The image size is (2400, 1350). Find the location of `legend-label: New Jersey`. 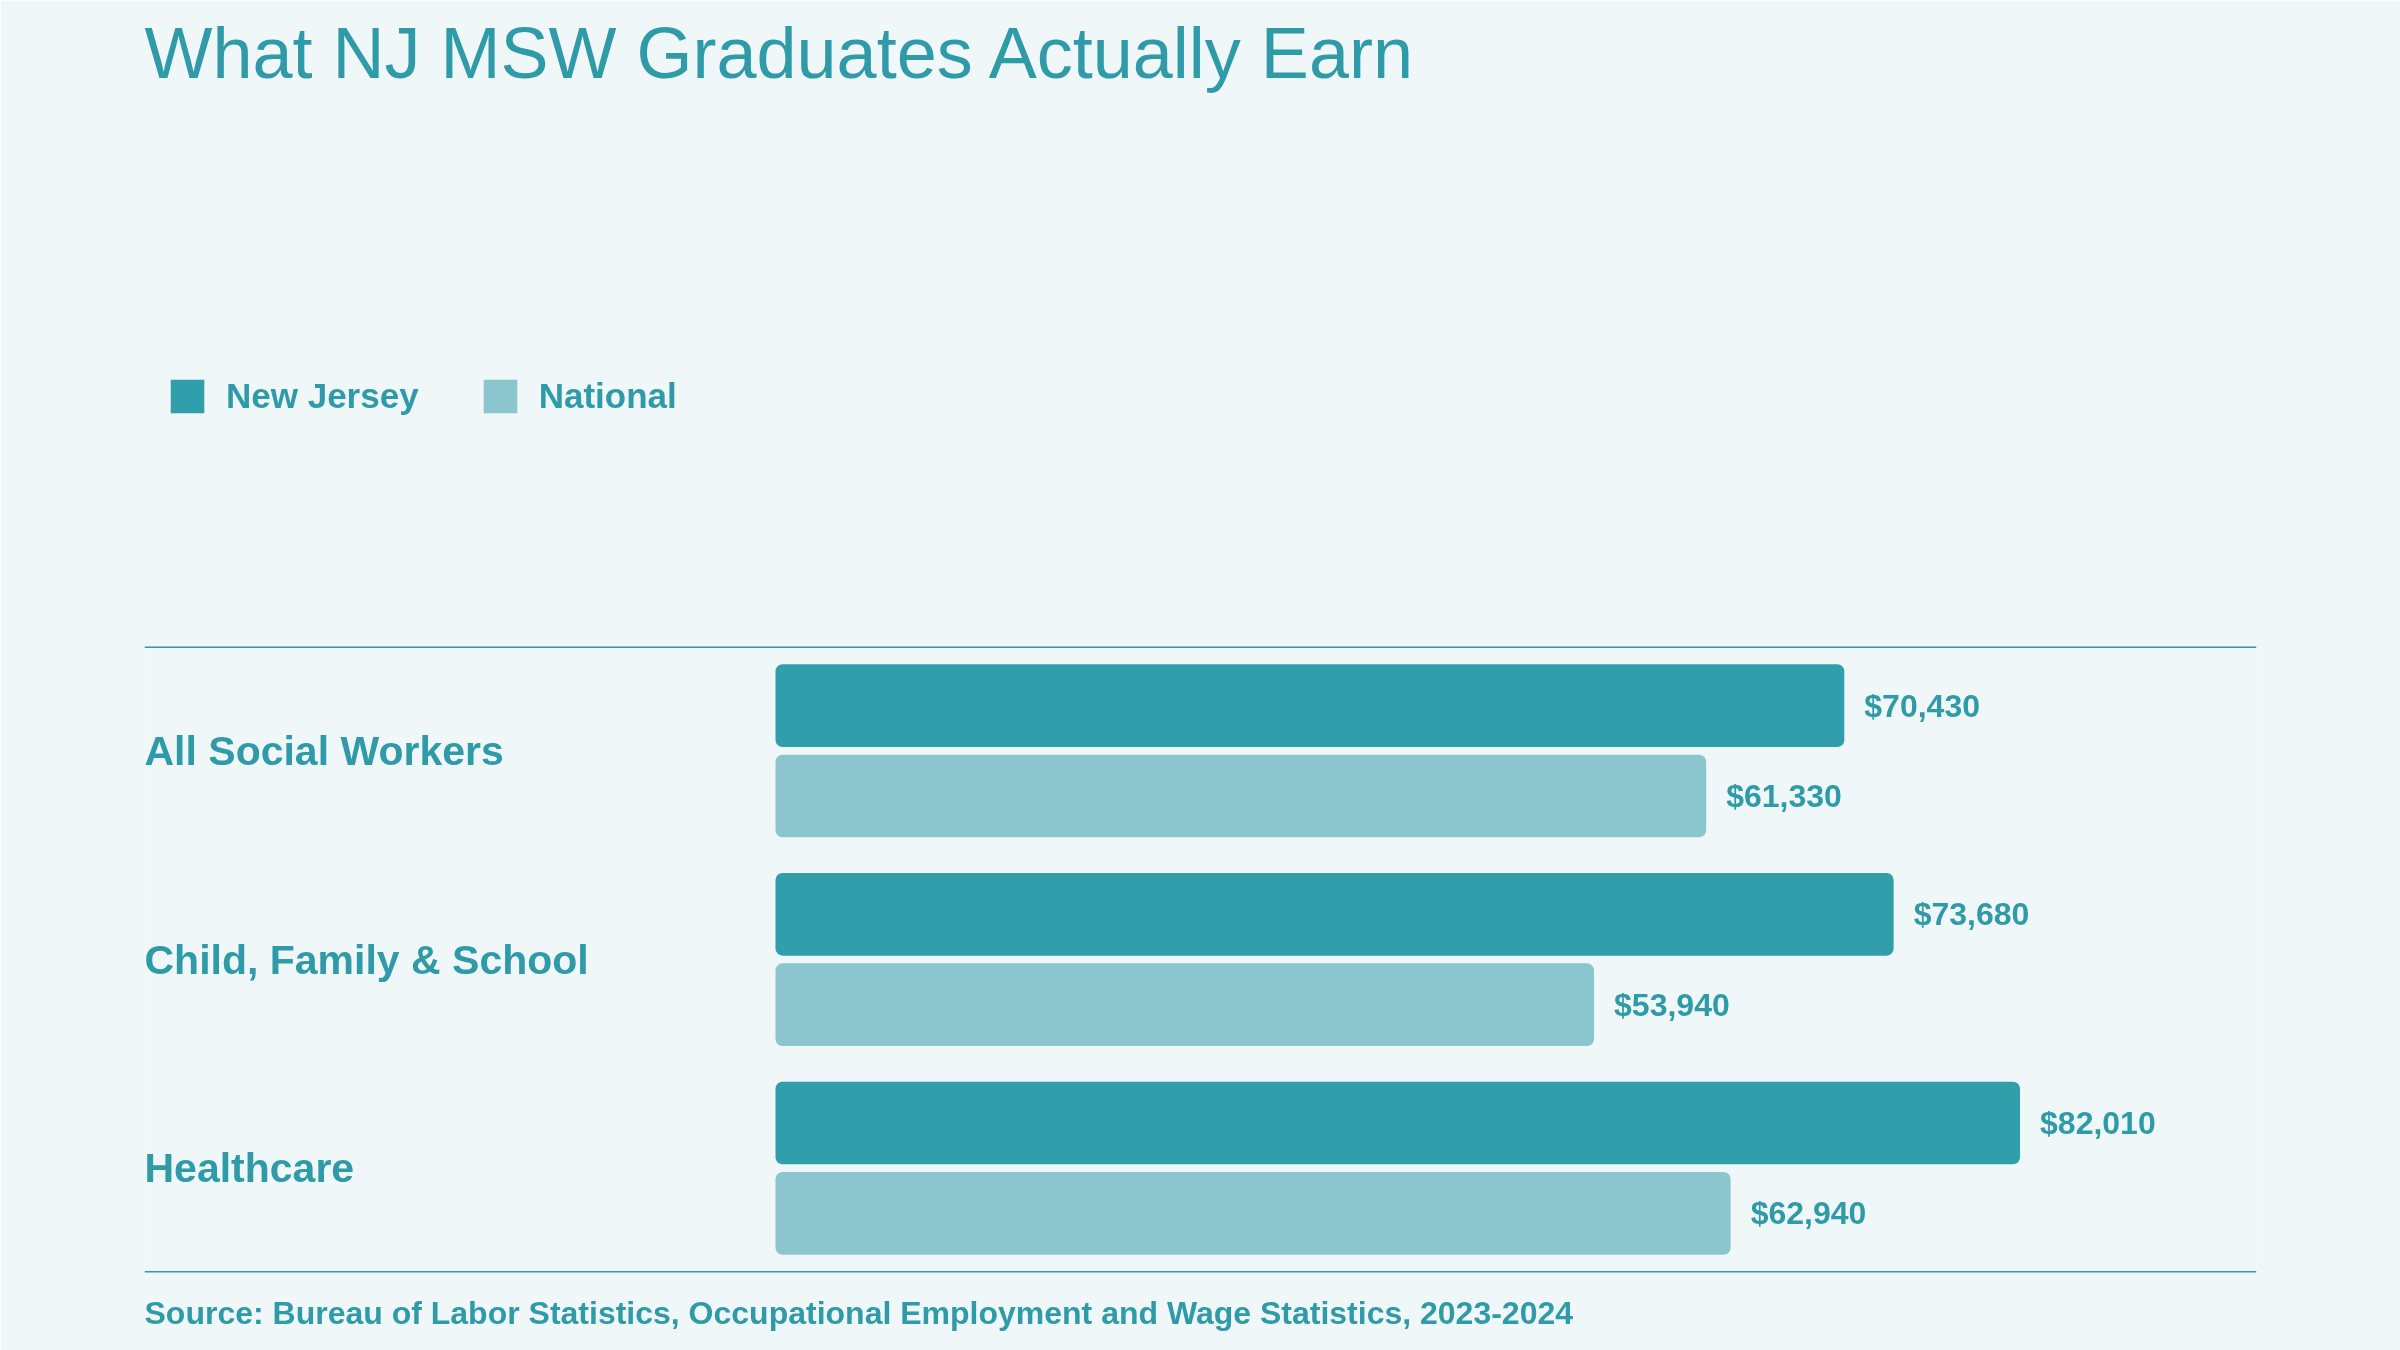

legend-label: New Jersey is located at coordinates (322, 396).